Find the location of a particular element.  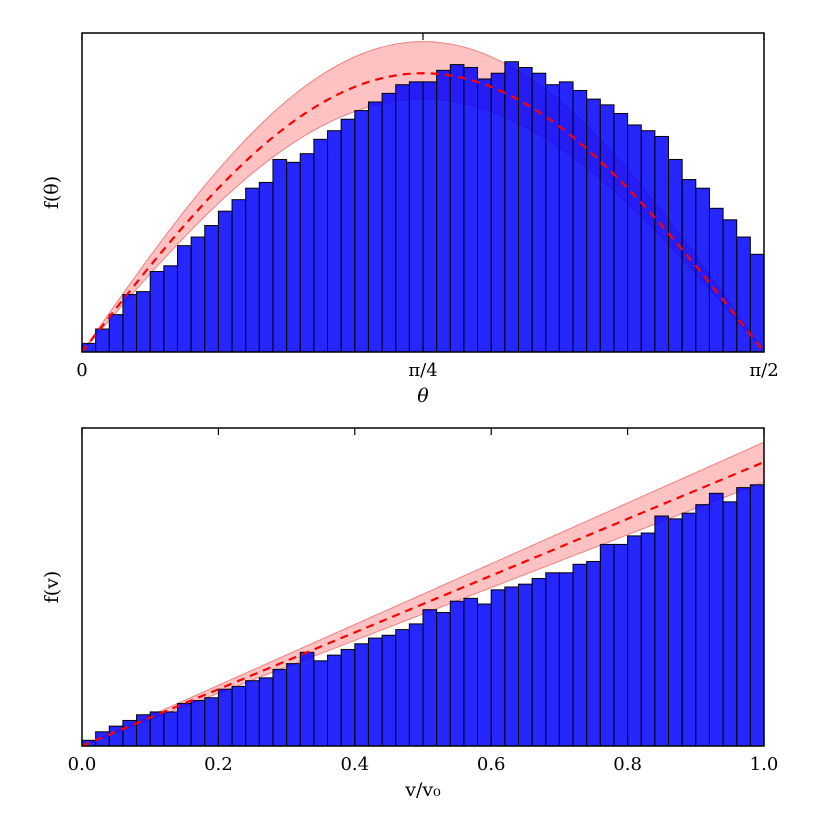

x-tick-label: 0.4 is located at coordinates (354, 764).